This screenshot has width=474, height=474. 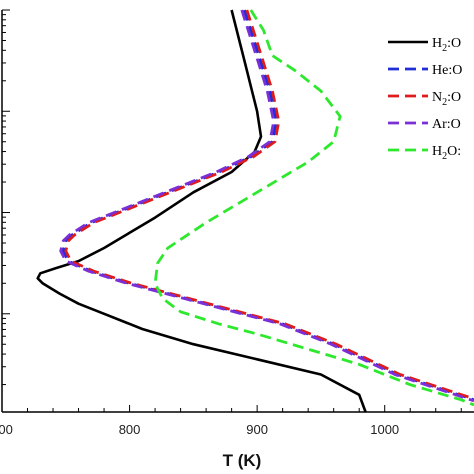 I want to click on legend-label-4: H2O:, so click(x=446, y=153).